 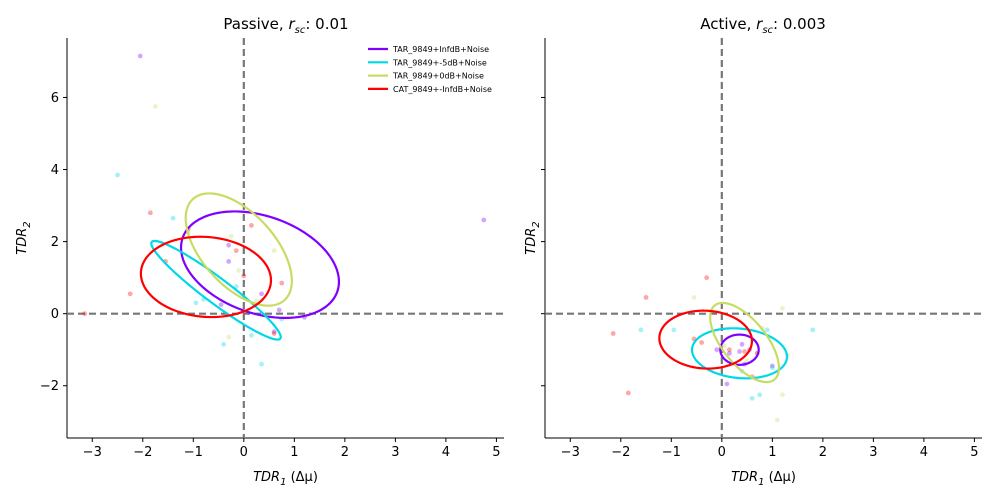 What do you see at coordinates (439, 62) in the screenshot?
I see `legend-label: TAR_9849+-5dB+Noise` at bounding box center [439, 62].